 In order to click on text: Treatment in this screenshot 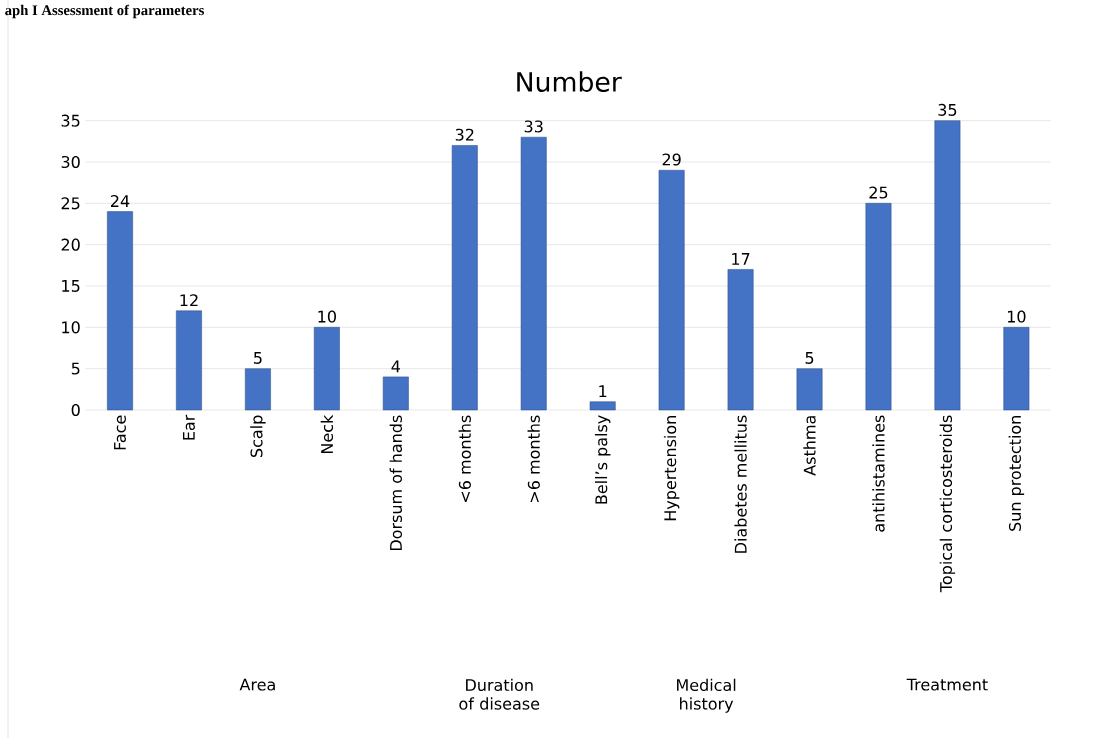, I will do `click(947, 684)`.